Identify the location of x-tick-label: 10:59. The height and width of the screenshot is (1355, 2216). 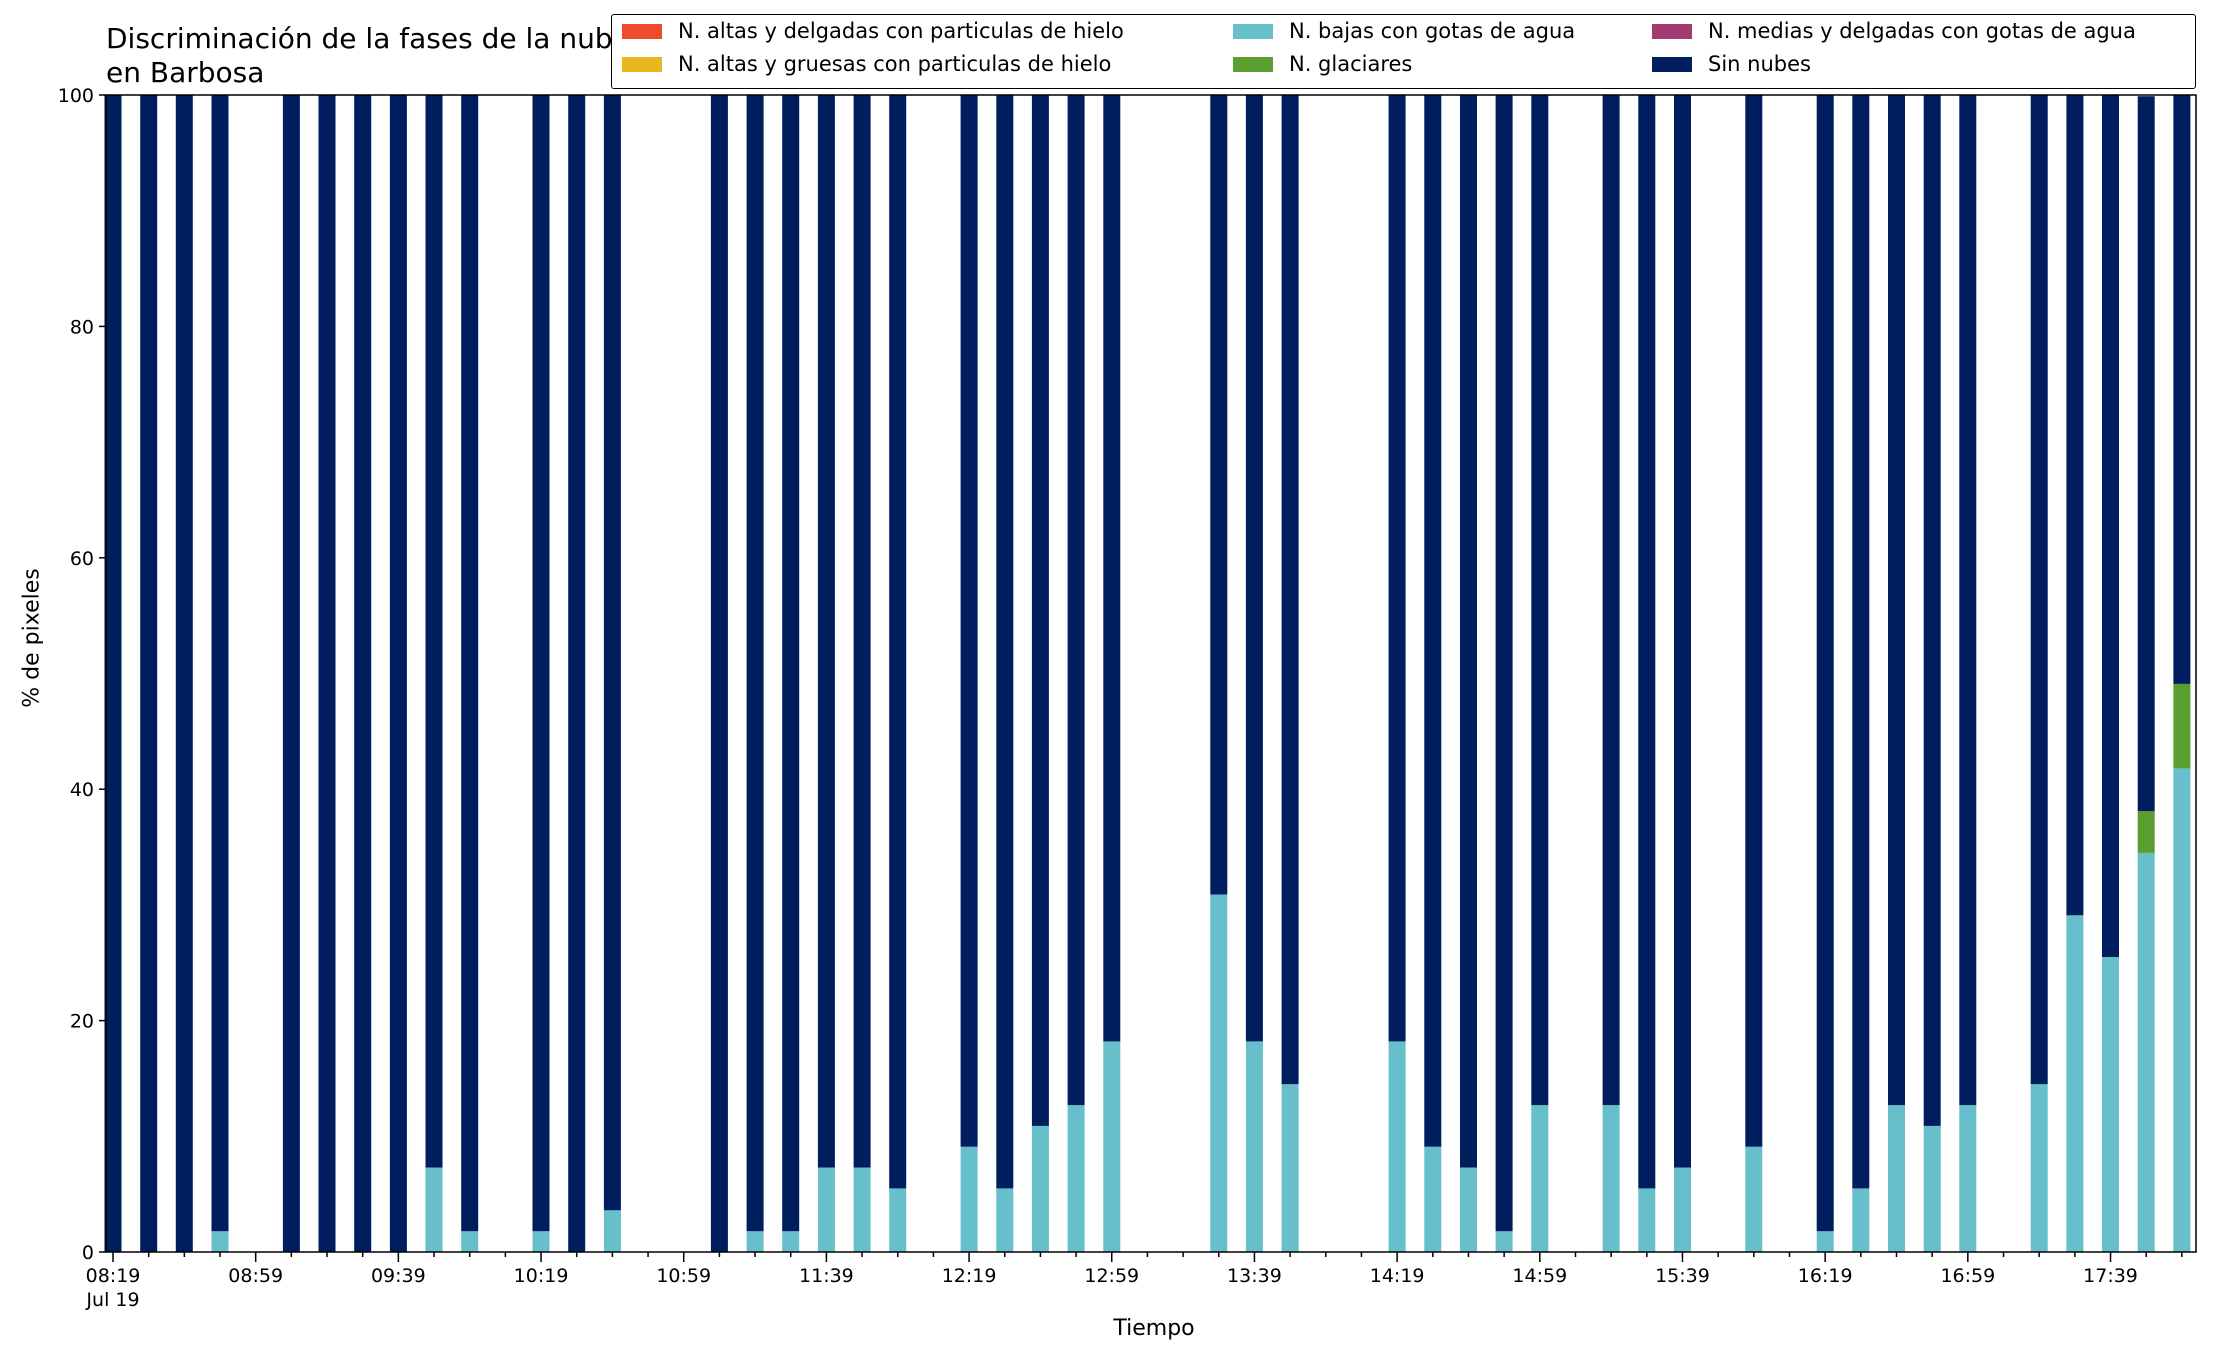
(683, 1276).